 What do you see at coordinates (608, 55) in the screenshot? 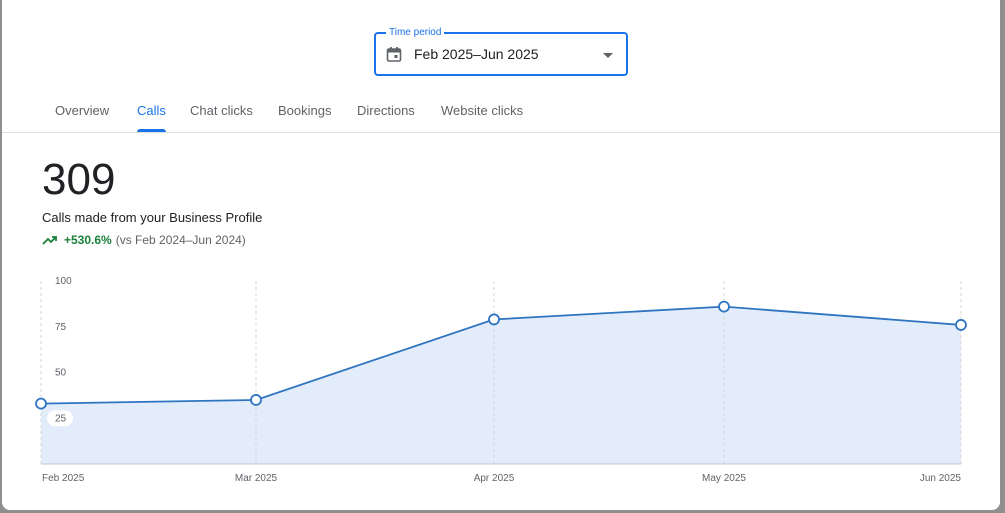
I see `chevron-down-icon` at bounding box center [608, 55].